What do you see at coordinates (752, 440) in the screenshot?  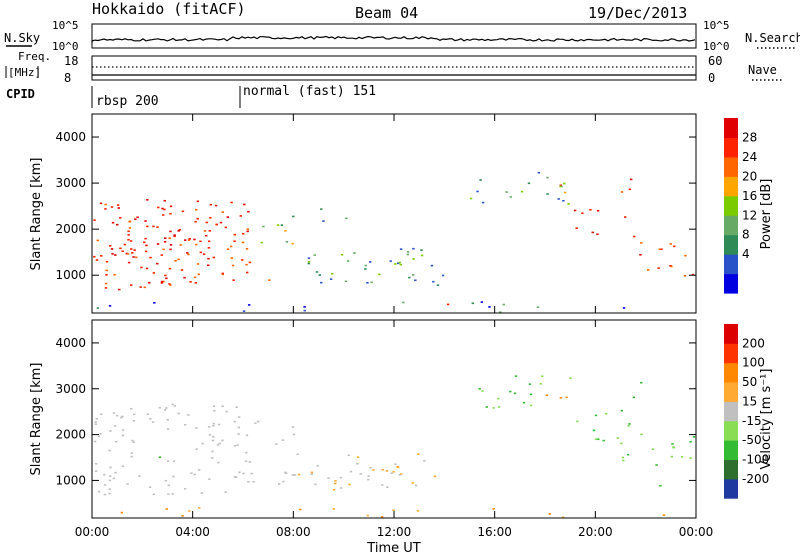 I see `velocity-colorbar-tick: -50` at bounding box center [752, 440].